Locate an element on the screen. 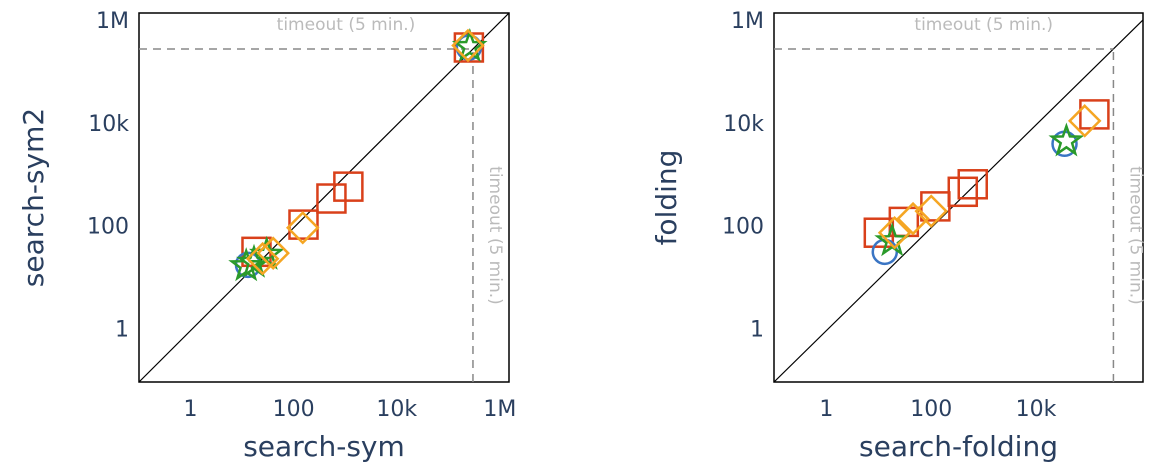 The width and height of the screenshot is (1163, 469). y-axis-title: search-sym2 is located at coordinates (33, 197).